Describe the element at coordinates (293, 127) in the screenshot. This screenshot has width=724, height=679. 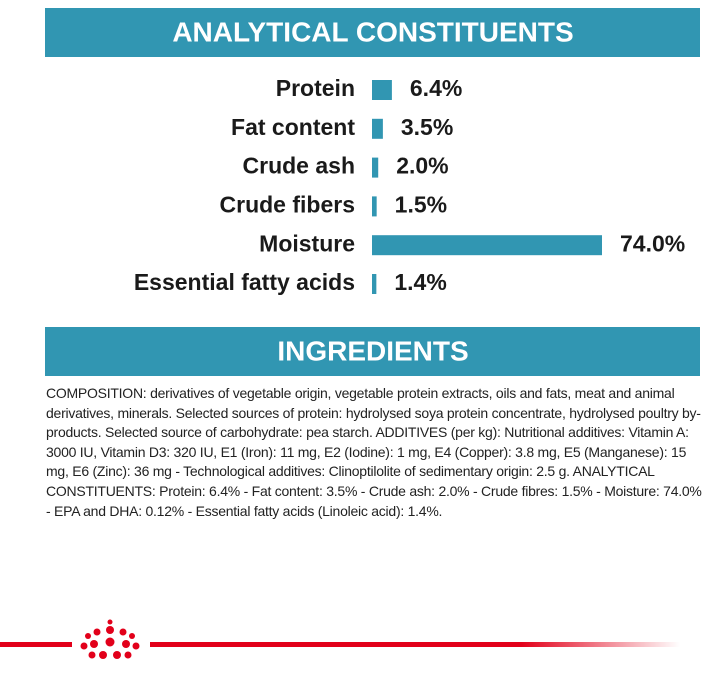
I see `category-label: Fat content` at that location.